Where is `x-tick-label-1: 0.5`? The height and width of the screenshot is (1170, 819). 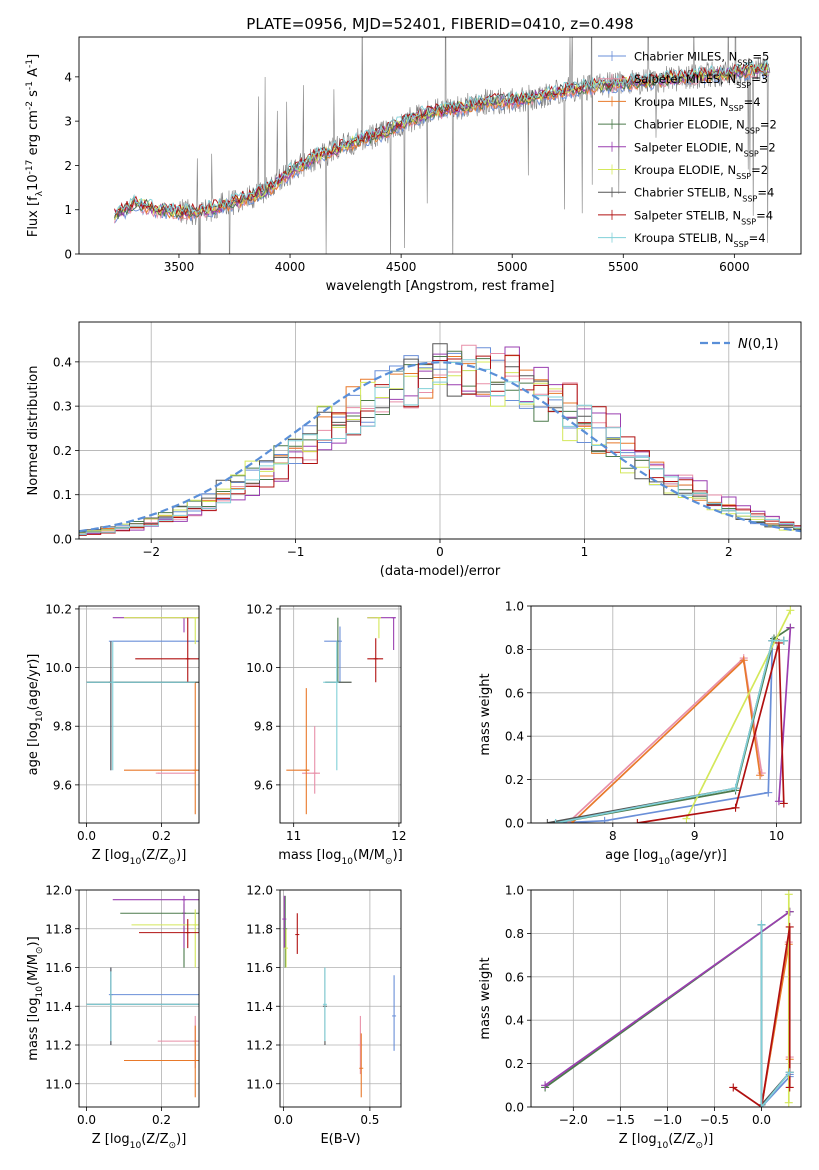
x-tick-label-1: 0.5 is located at coordinates (369, 1120).